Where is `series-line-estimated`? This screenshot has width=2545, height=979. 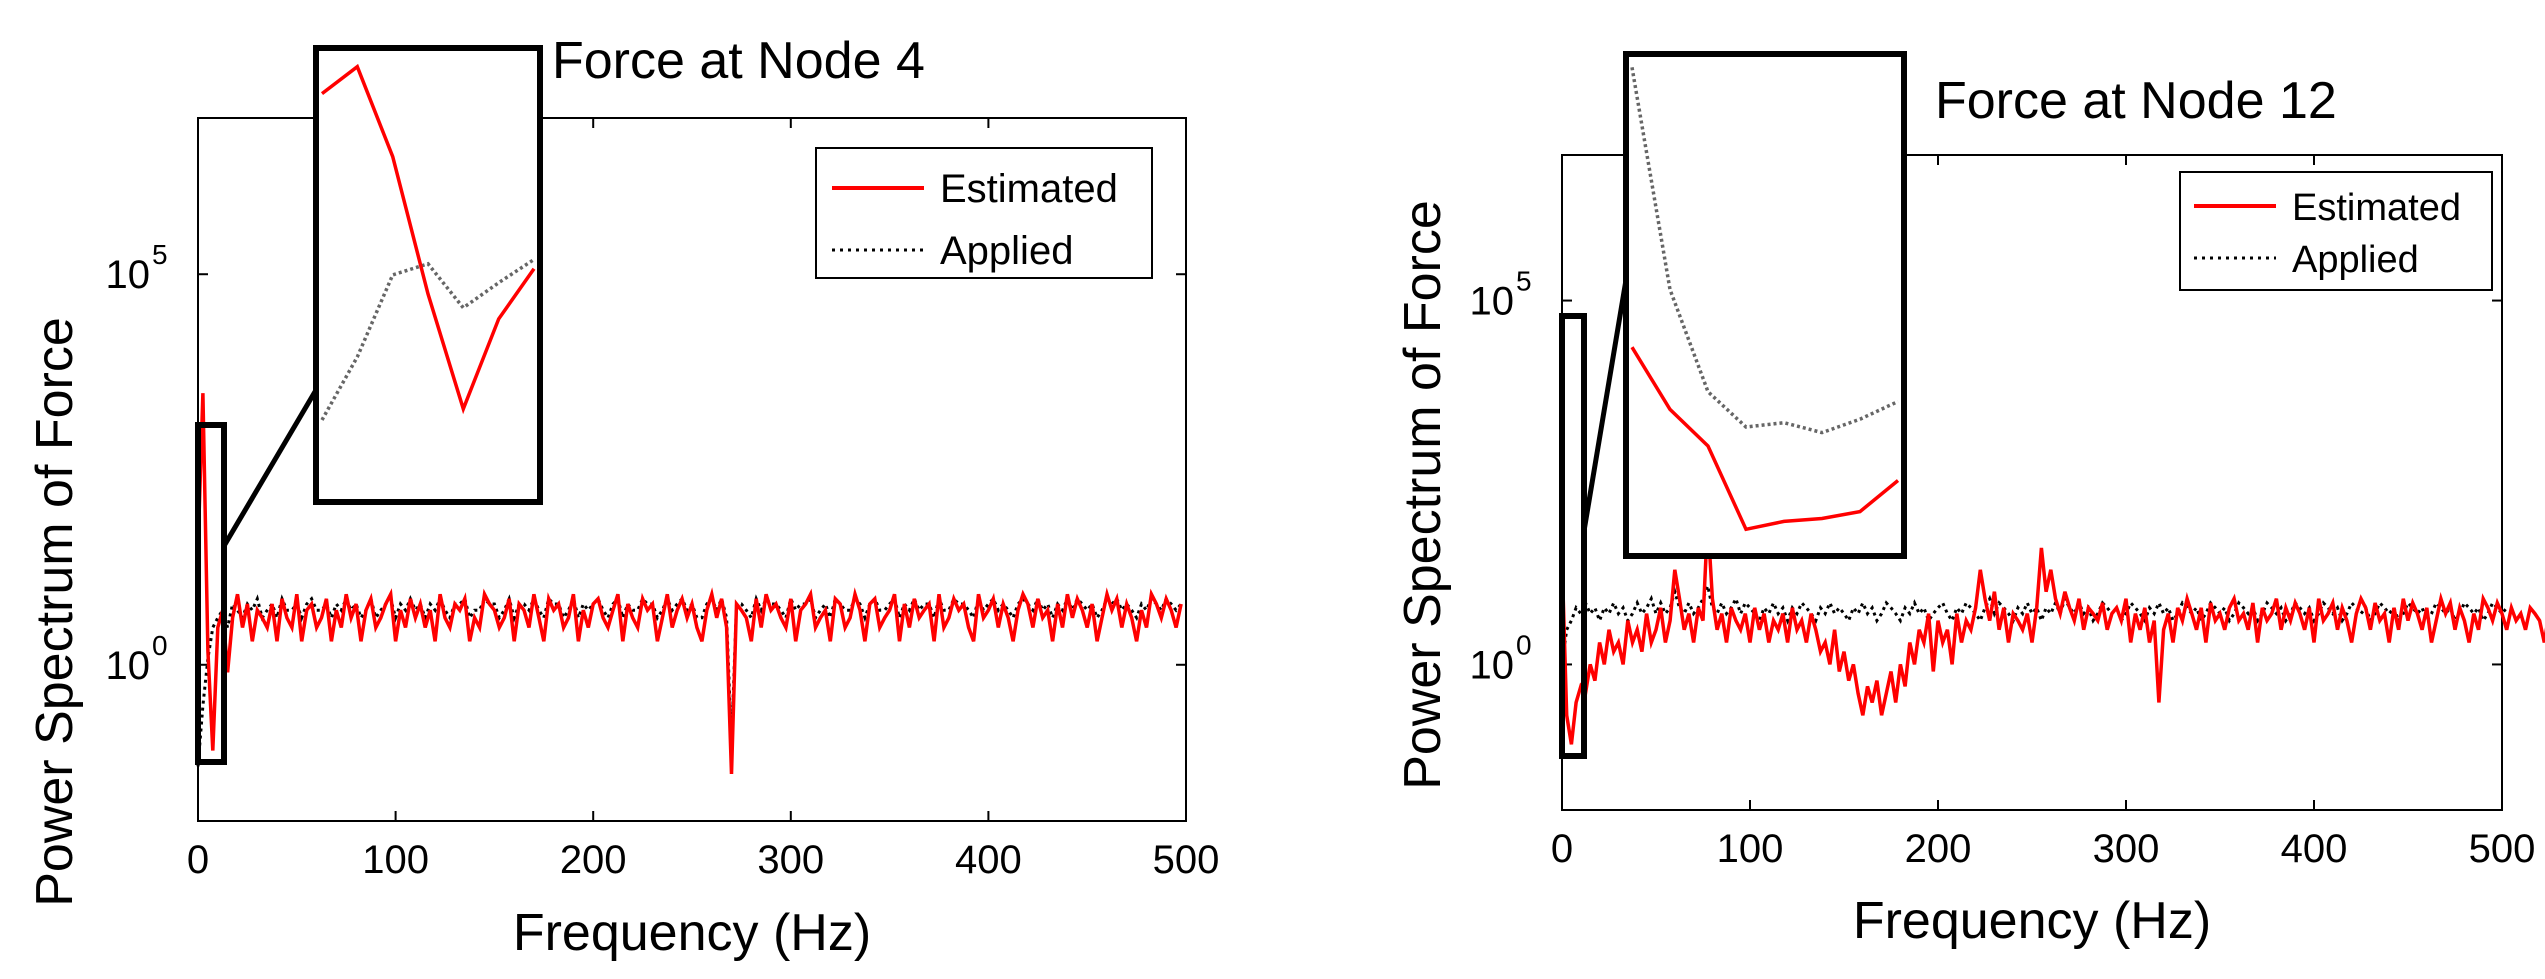 series-line-estimated is located at coordinates (2052, 631).